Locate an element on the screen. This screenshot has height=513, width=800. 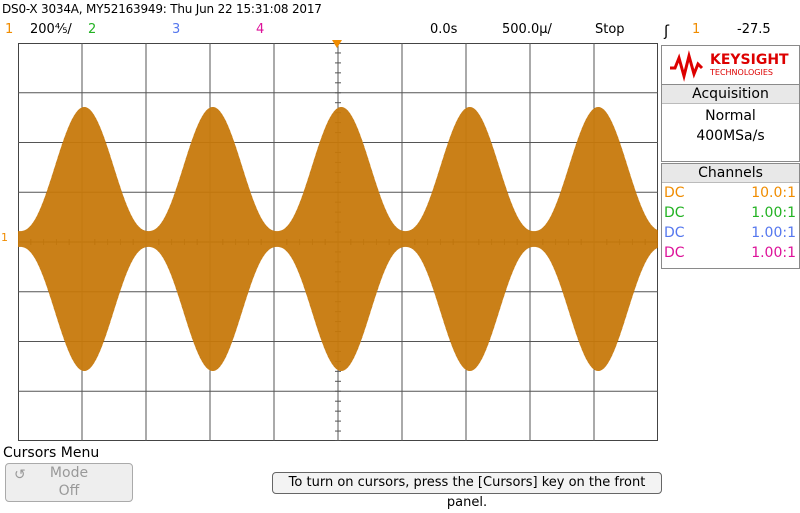
cursors-menu-title: Cursors Menu is located at coordinates (51, 453).